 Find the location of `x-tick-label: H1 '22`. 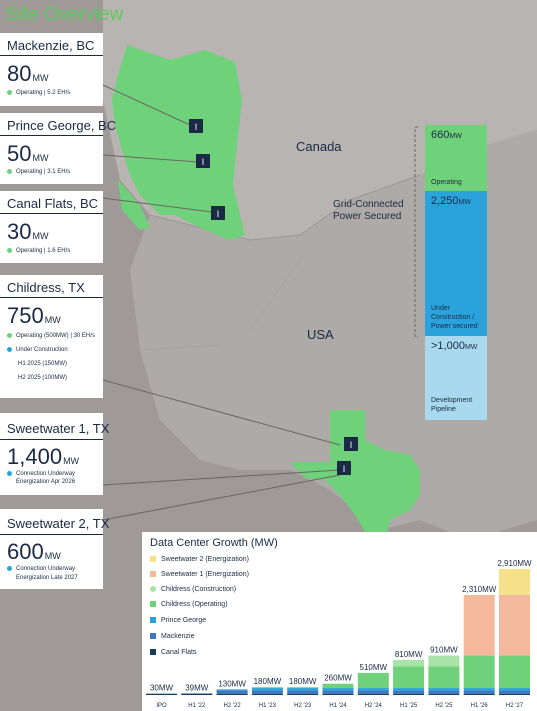

x-tick-label: H1 '22 is located at coordinates (197, 706).